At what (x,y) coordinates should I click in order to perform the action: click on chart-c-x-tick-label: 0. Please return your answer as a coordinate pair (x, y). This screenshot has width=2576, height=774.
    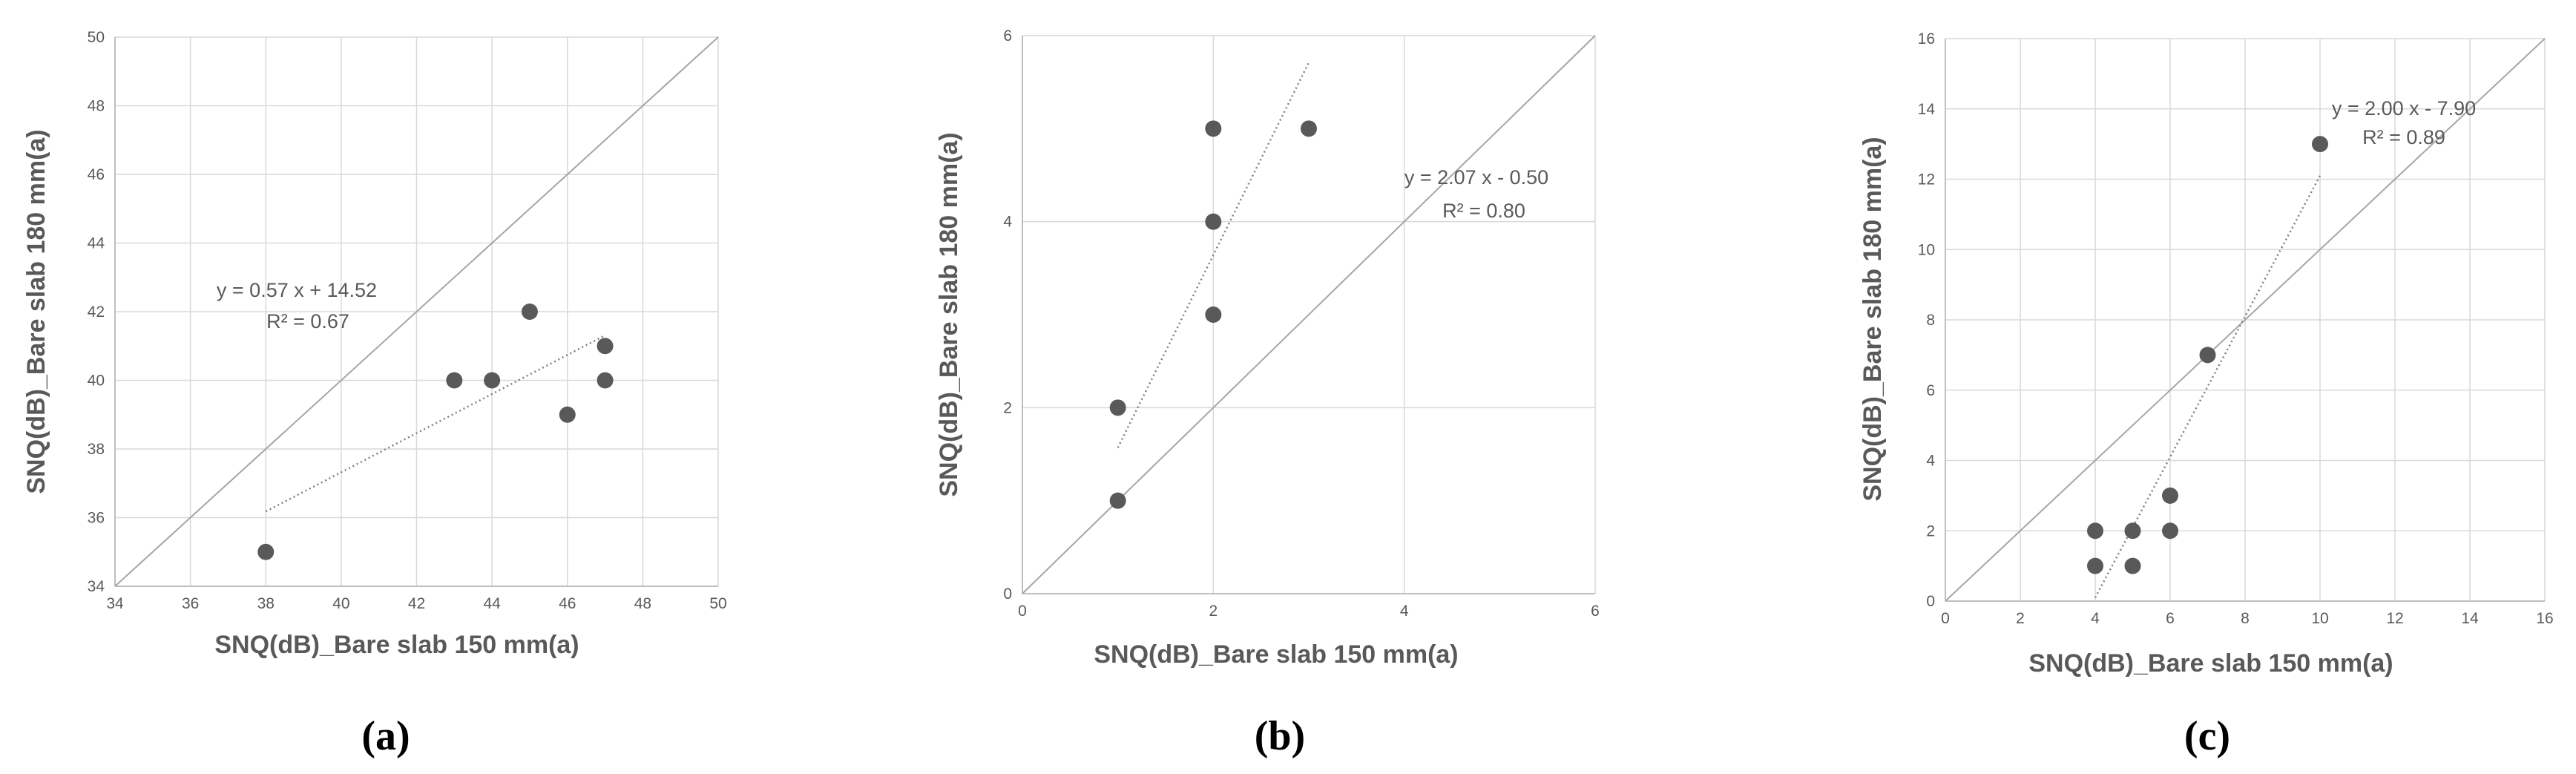
    Looking at the image, I should click on (1945, 618).